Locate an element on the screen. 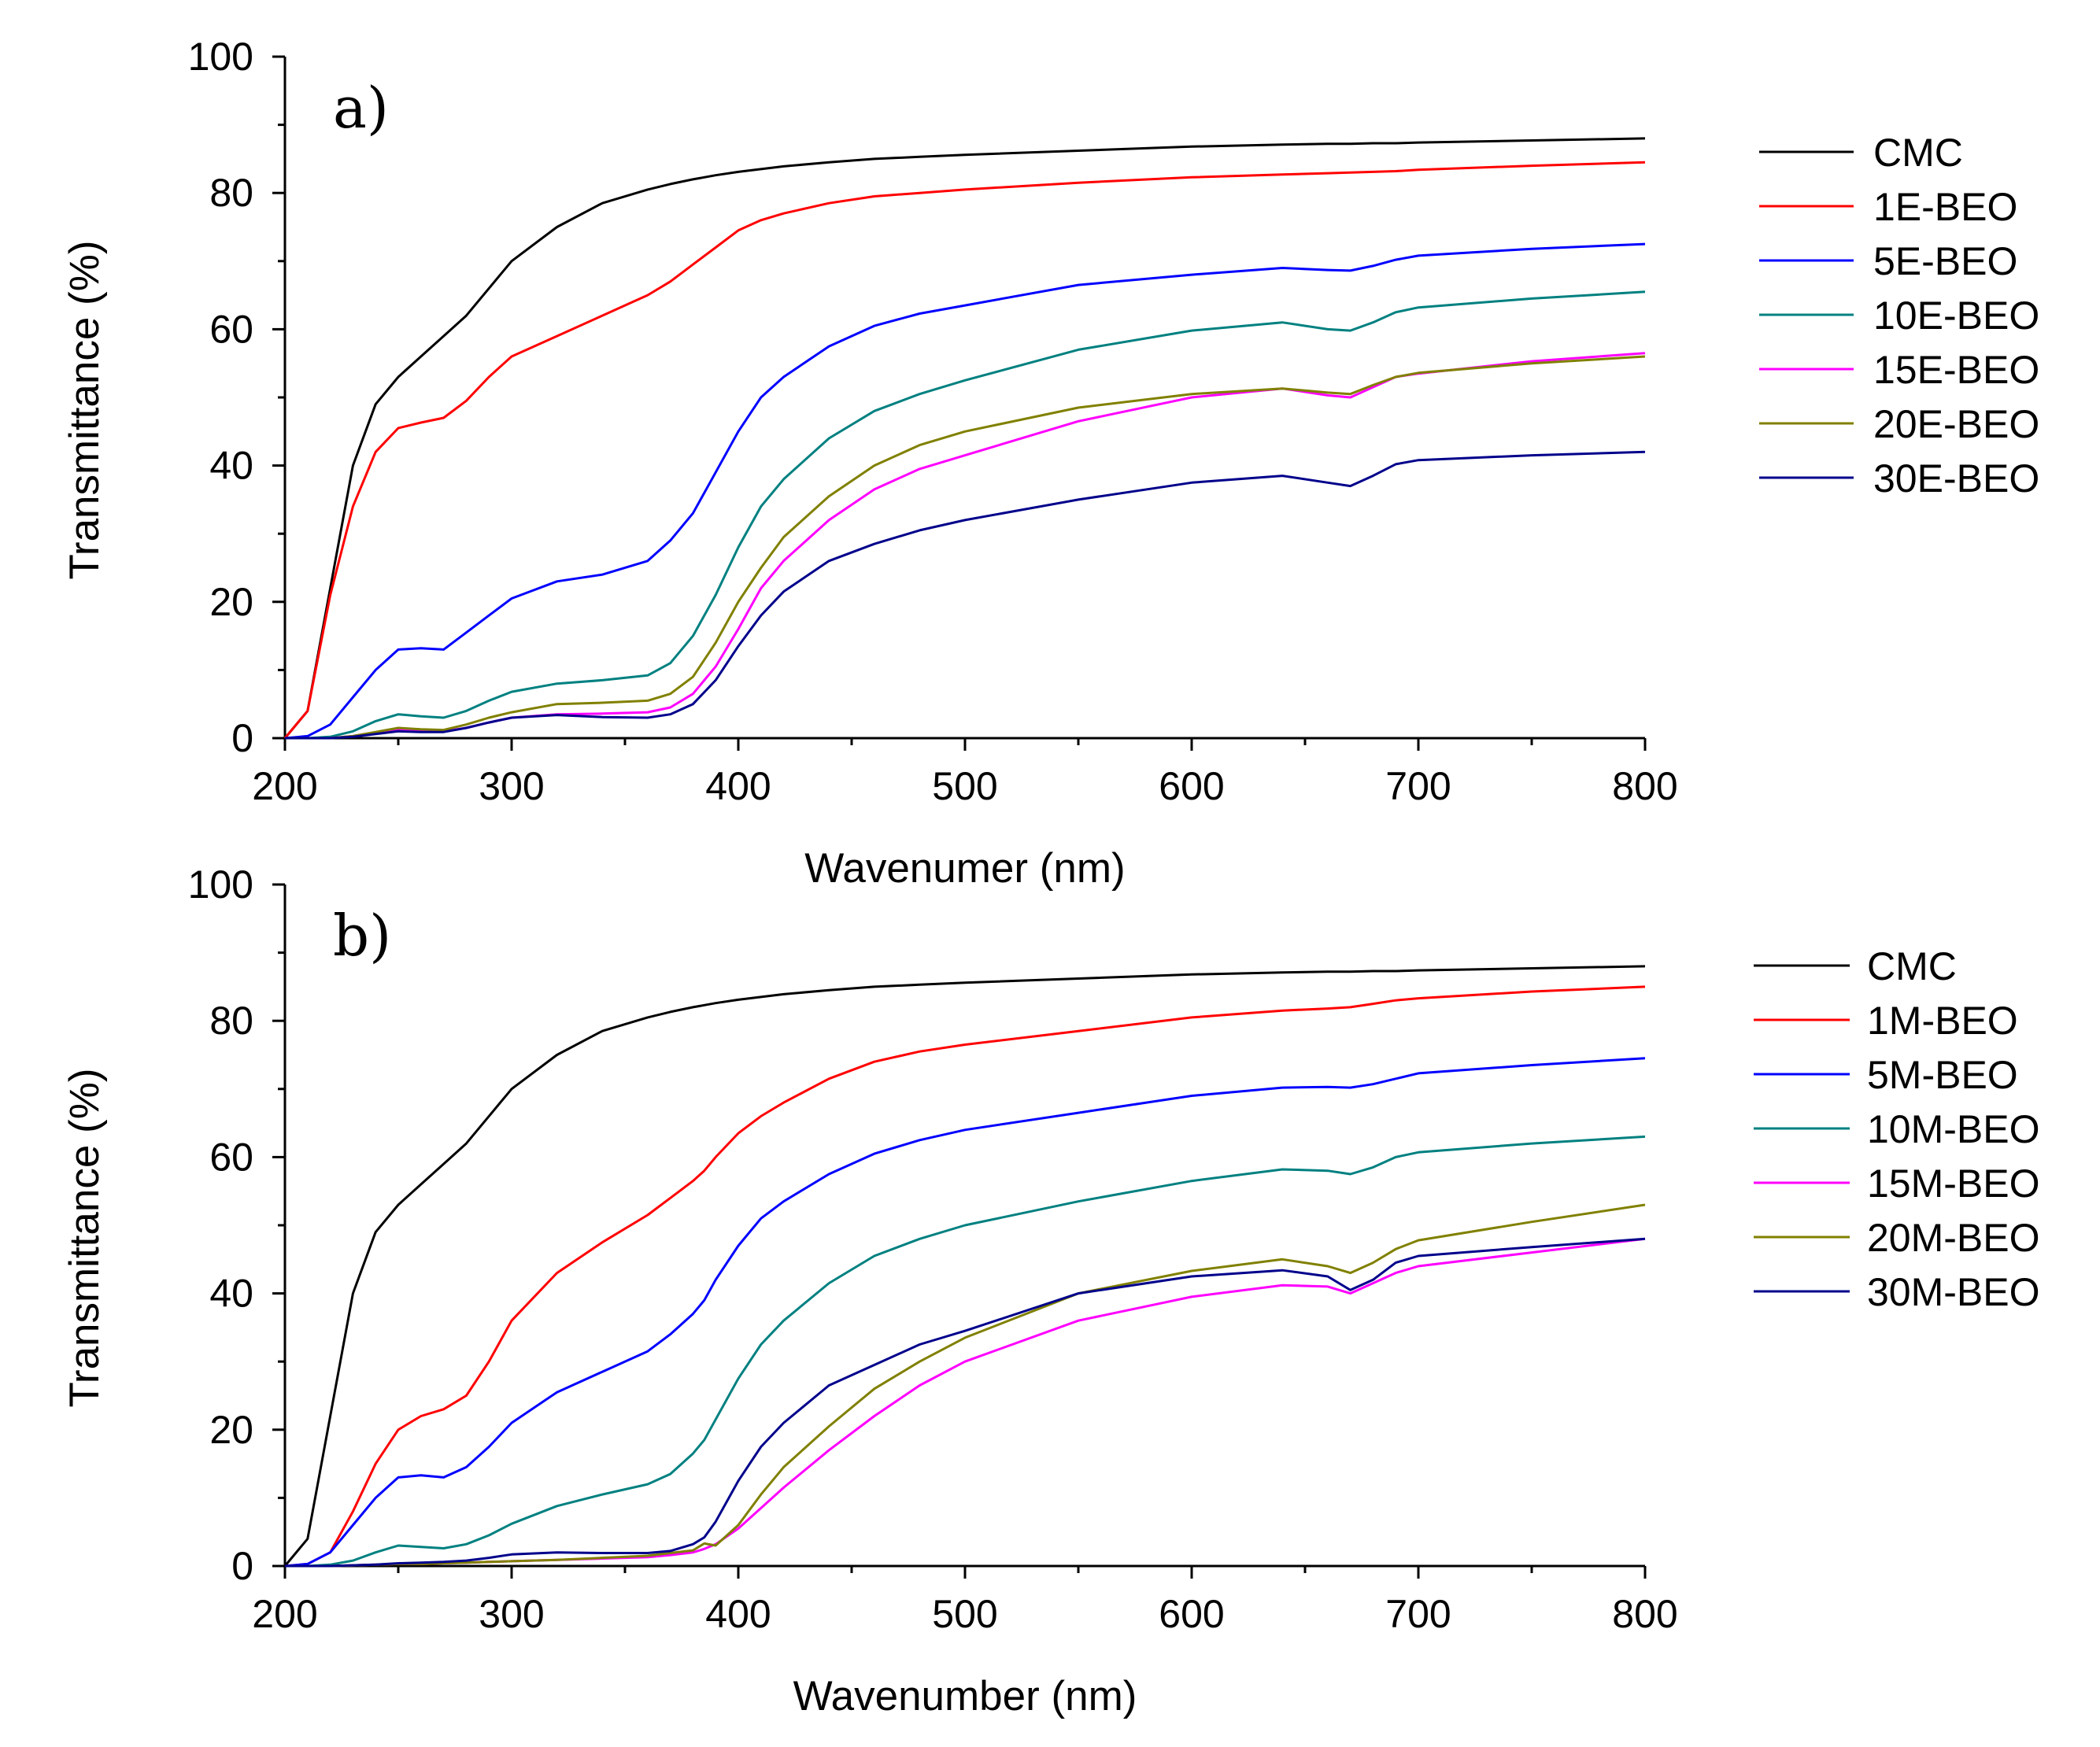  series-line-15m-beo is located at coordinates (965, 1402).